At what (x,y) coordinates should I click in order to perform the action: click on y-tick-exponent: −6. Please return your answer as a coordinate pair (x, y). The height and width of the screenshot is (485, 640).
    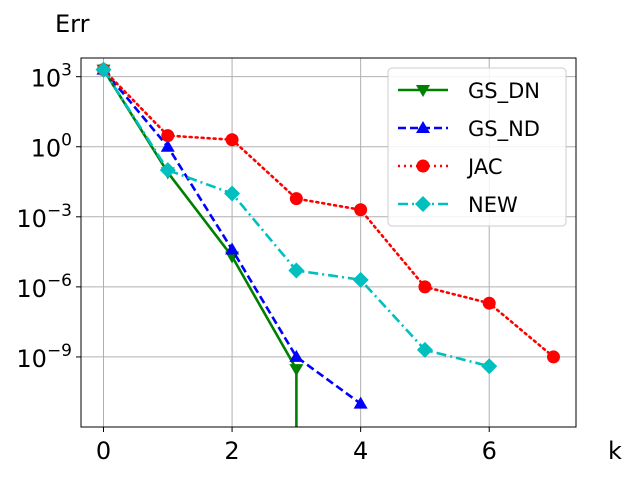
    Looking at the image, I should click on (59, 281).